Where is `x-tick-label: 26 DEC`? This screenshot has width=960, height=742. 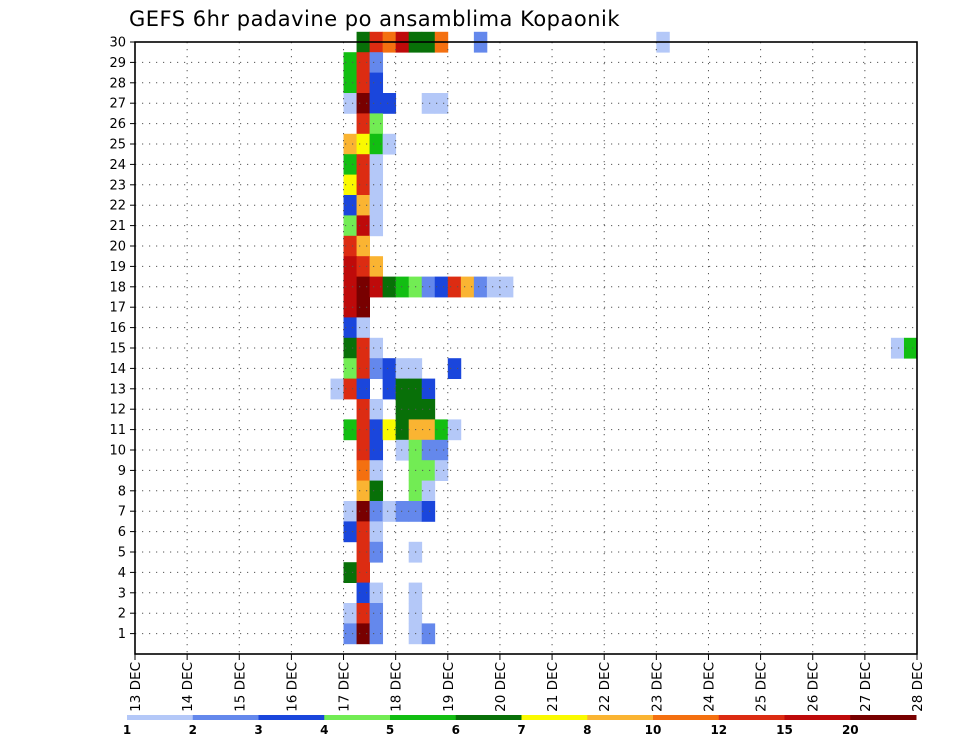 x-tick-label: 26 DEC is located at coordinates (814, 687).